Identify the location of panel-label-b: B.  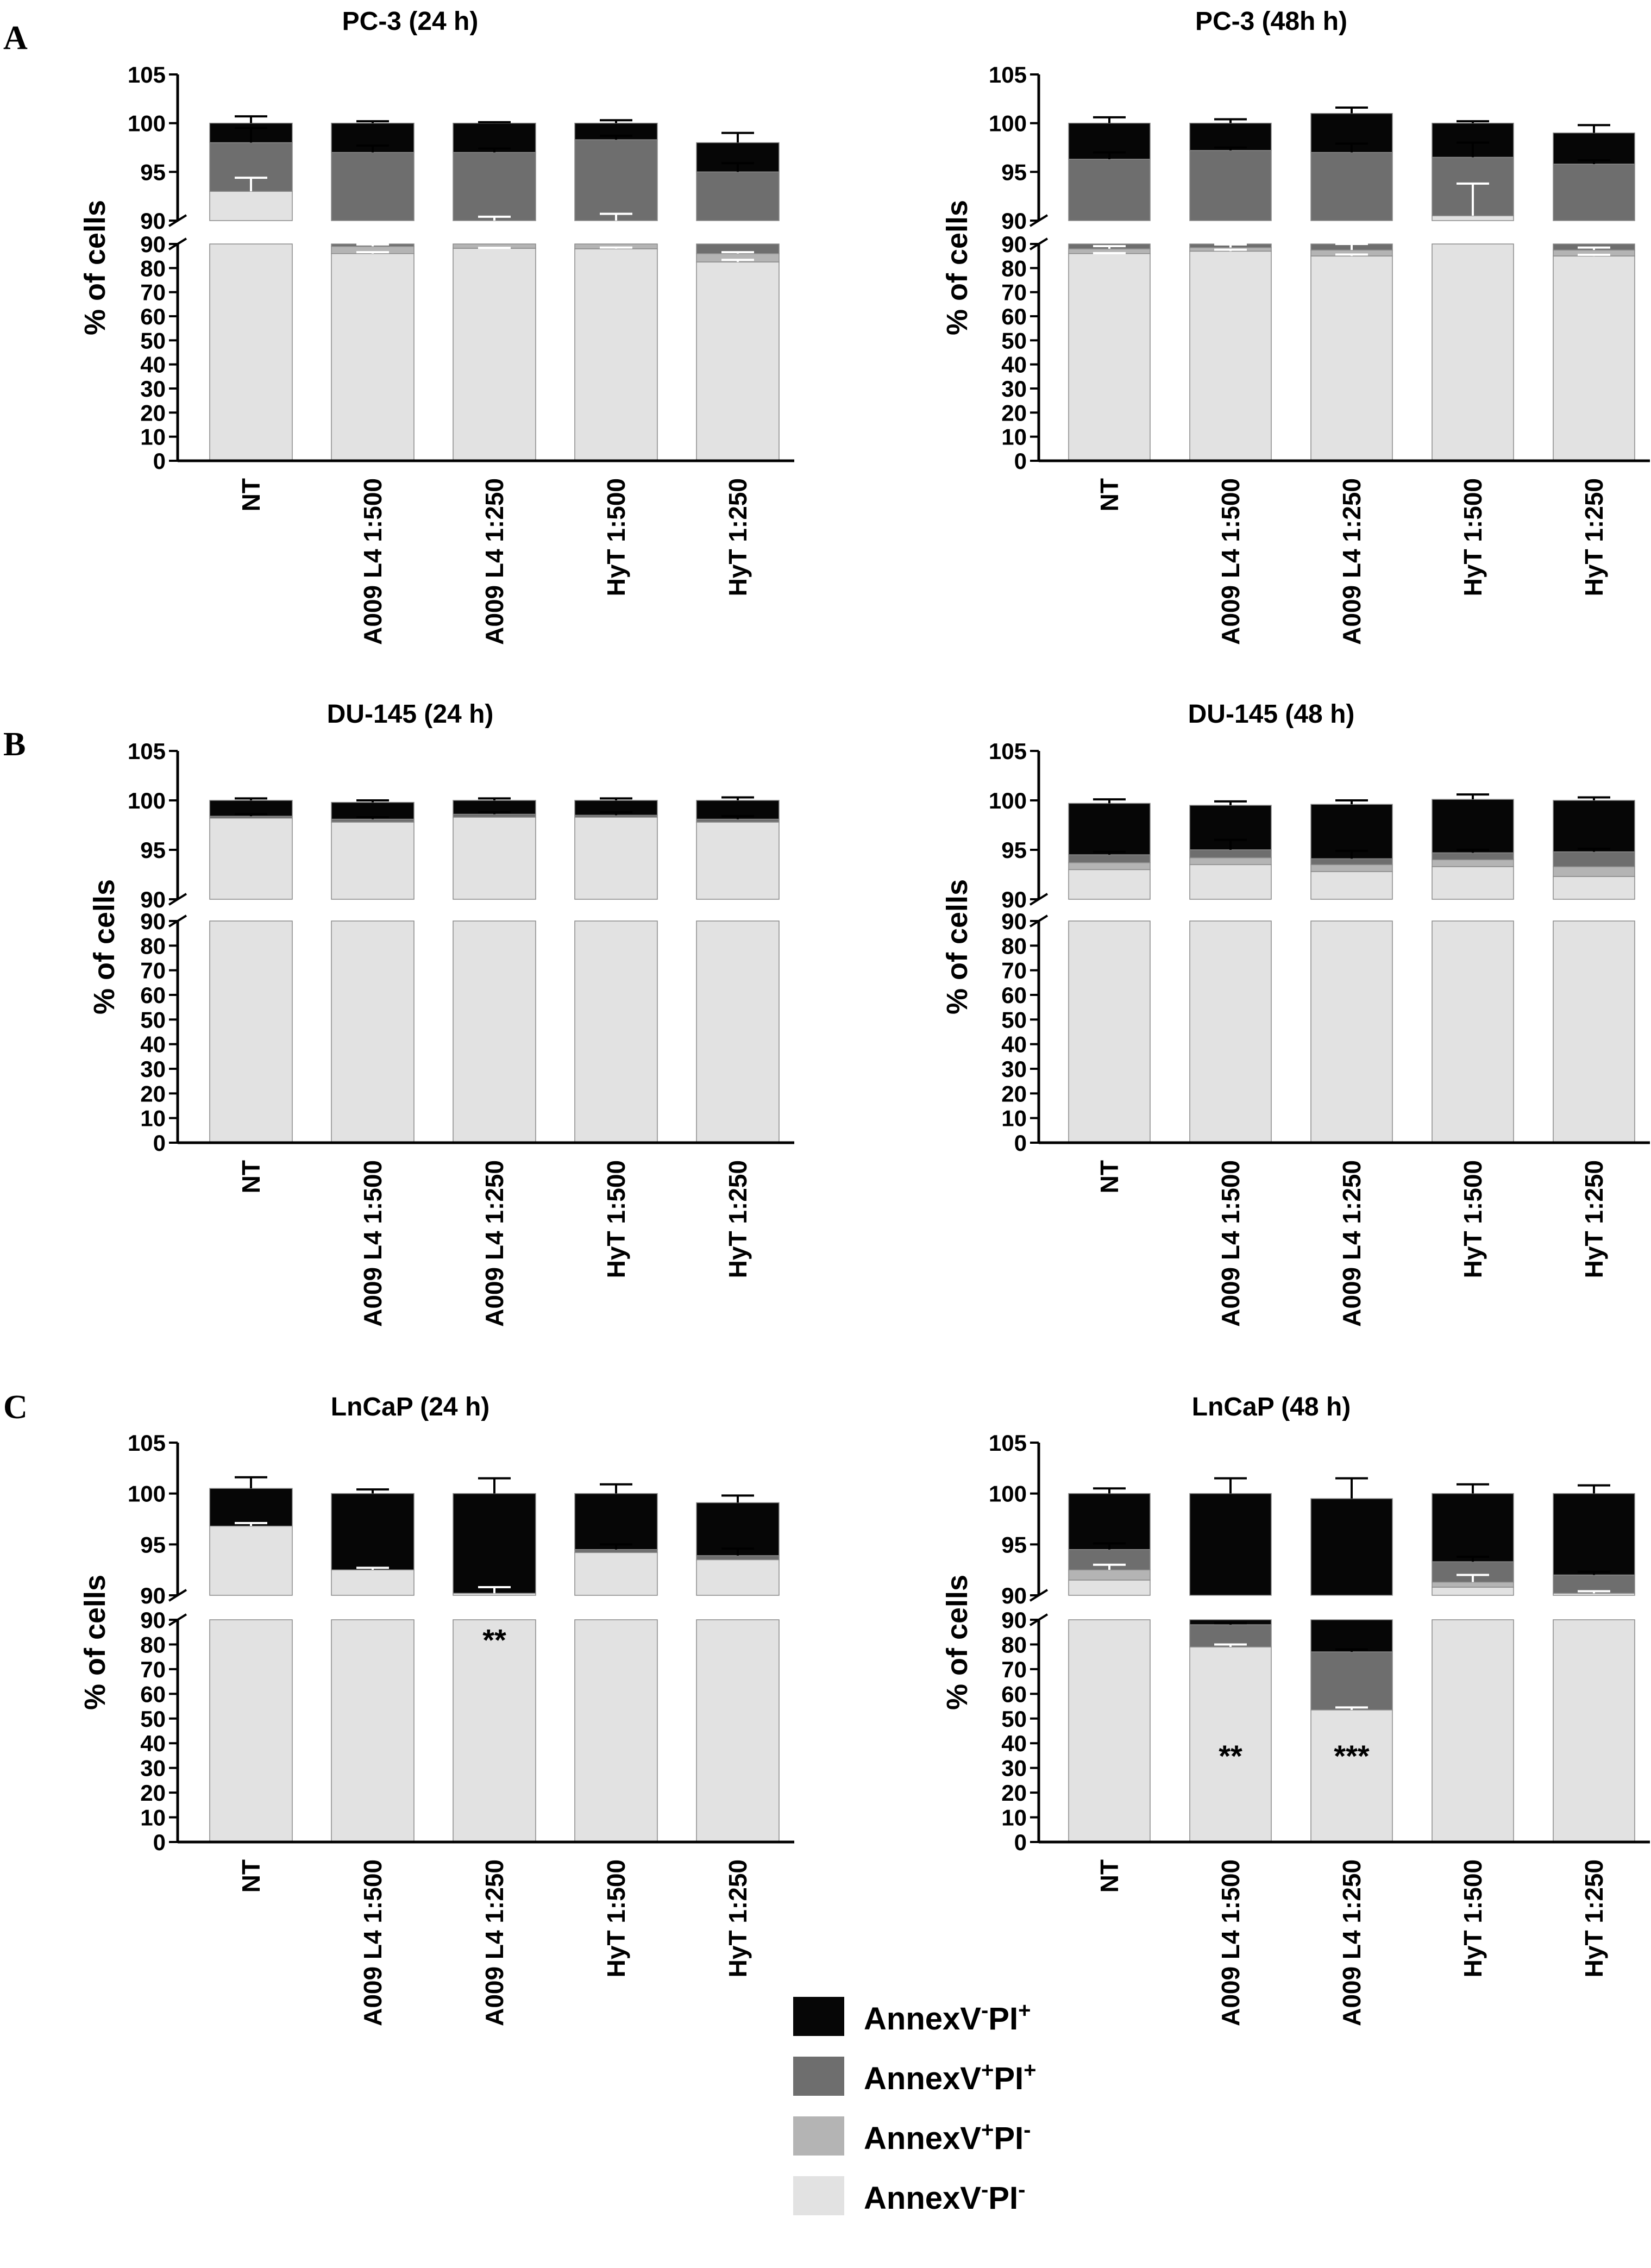
(14, 744).